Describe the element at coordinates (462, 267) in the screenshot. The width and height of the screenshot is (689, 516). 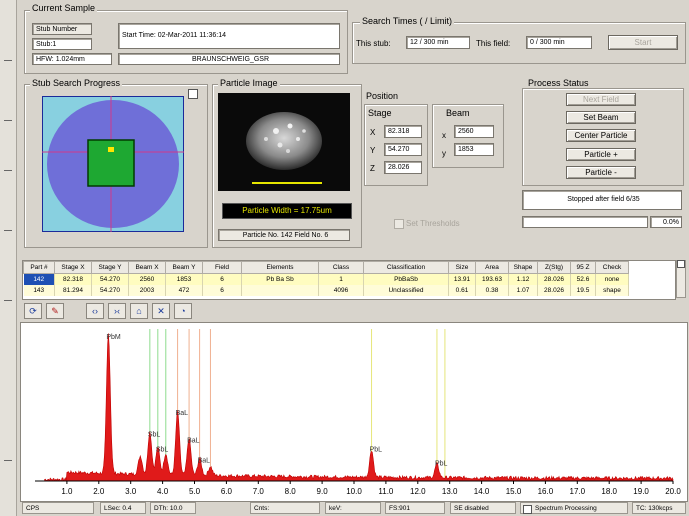
I see `column-header: Size` at that location.